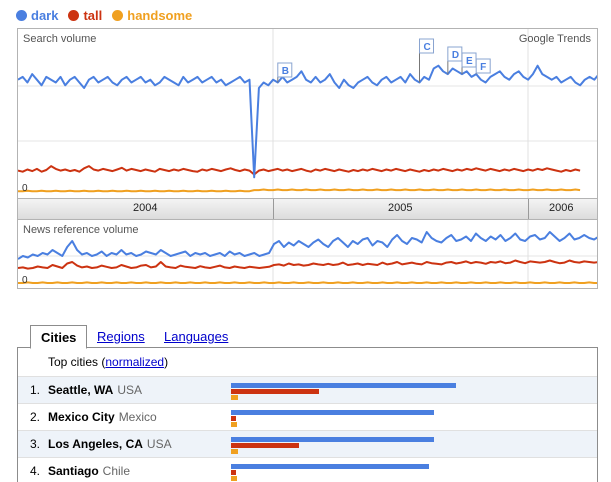  I want to click on series-line-dark, so click(307, 245).